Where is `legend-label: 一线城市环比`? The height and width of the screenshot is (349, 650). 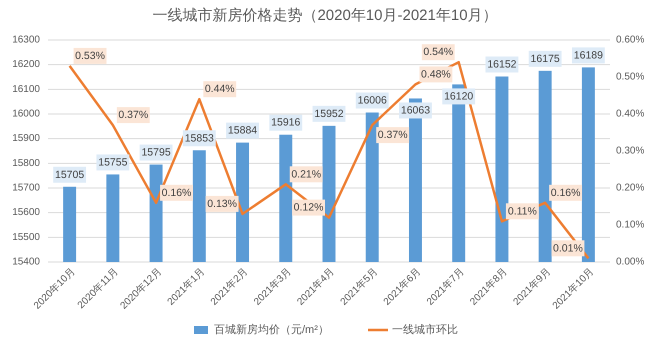
legend-label: 一线城市环比 is located at coordinates (425, 329).